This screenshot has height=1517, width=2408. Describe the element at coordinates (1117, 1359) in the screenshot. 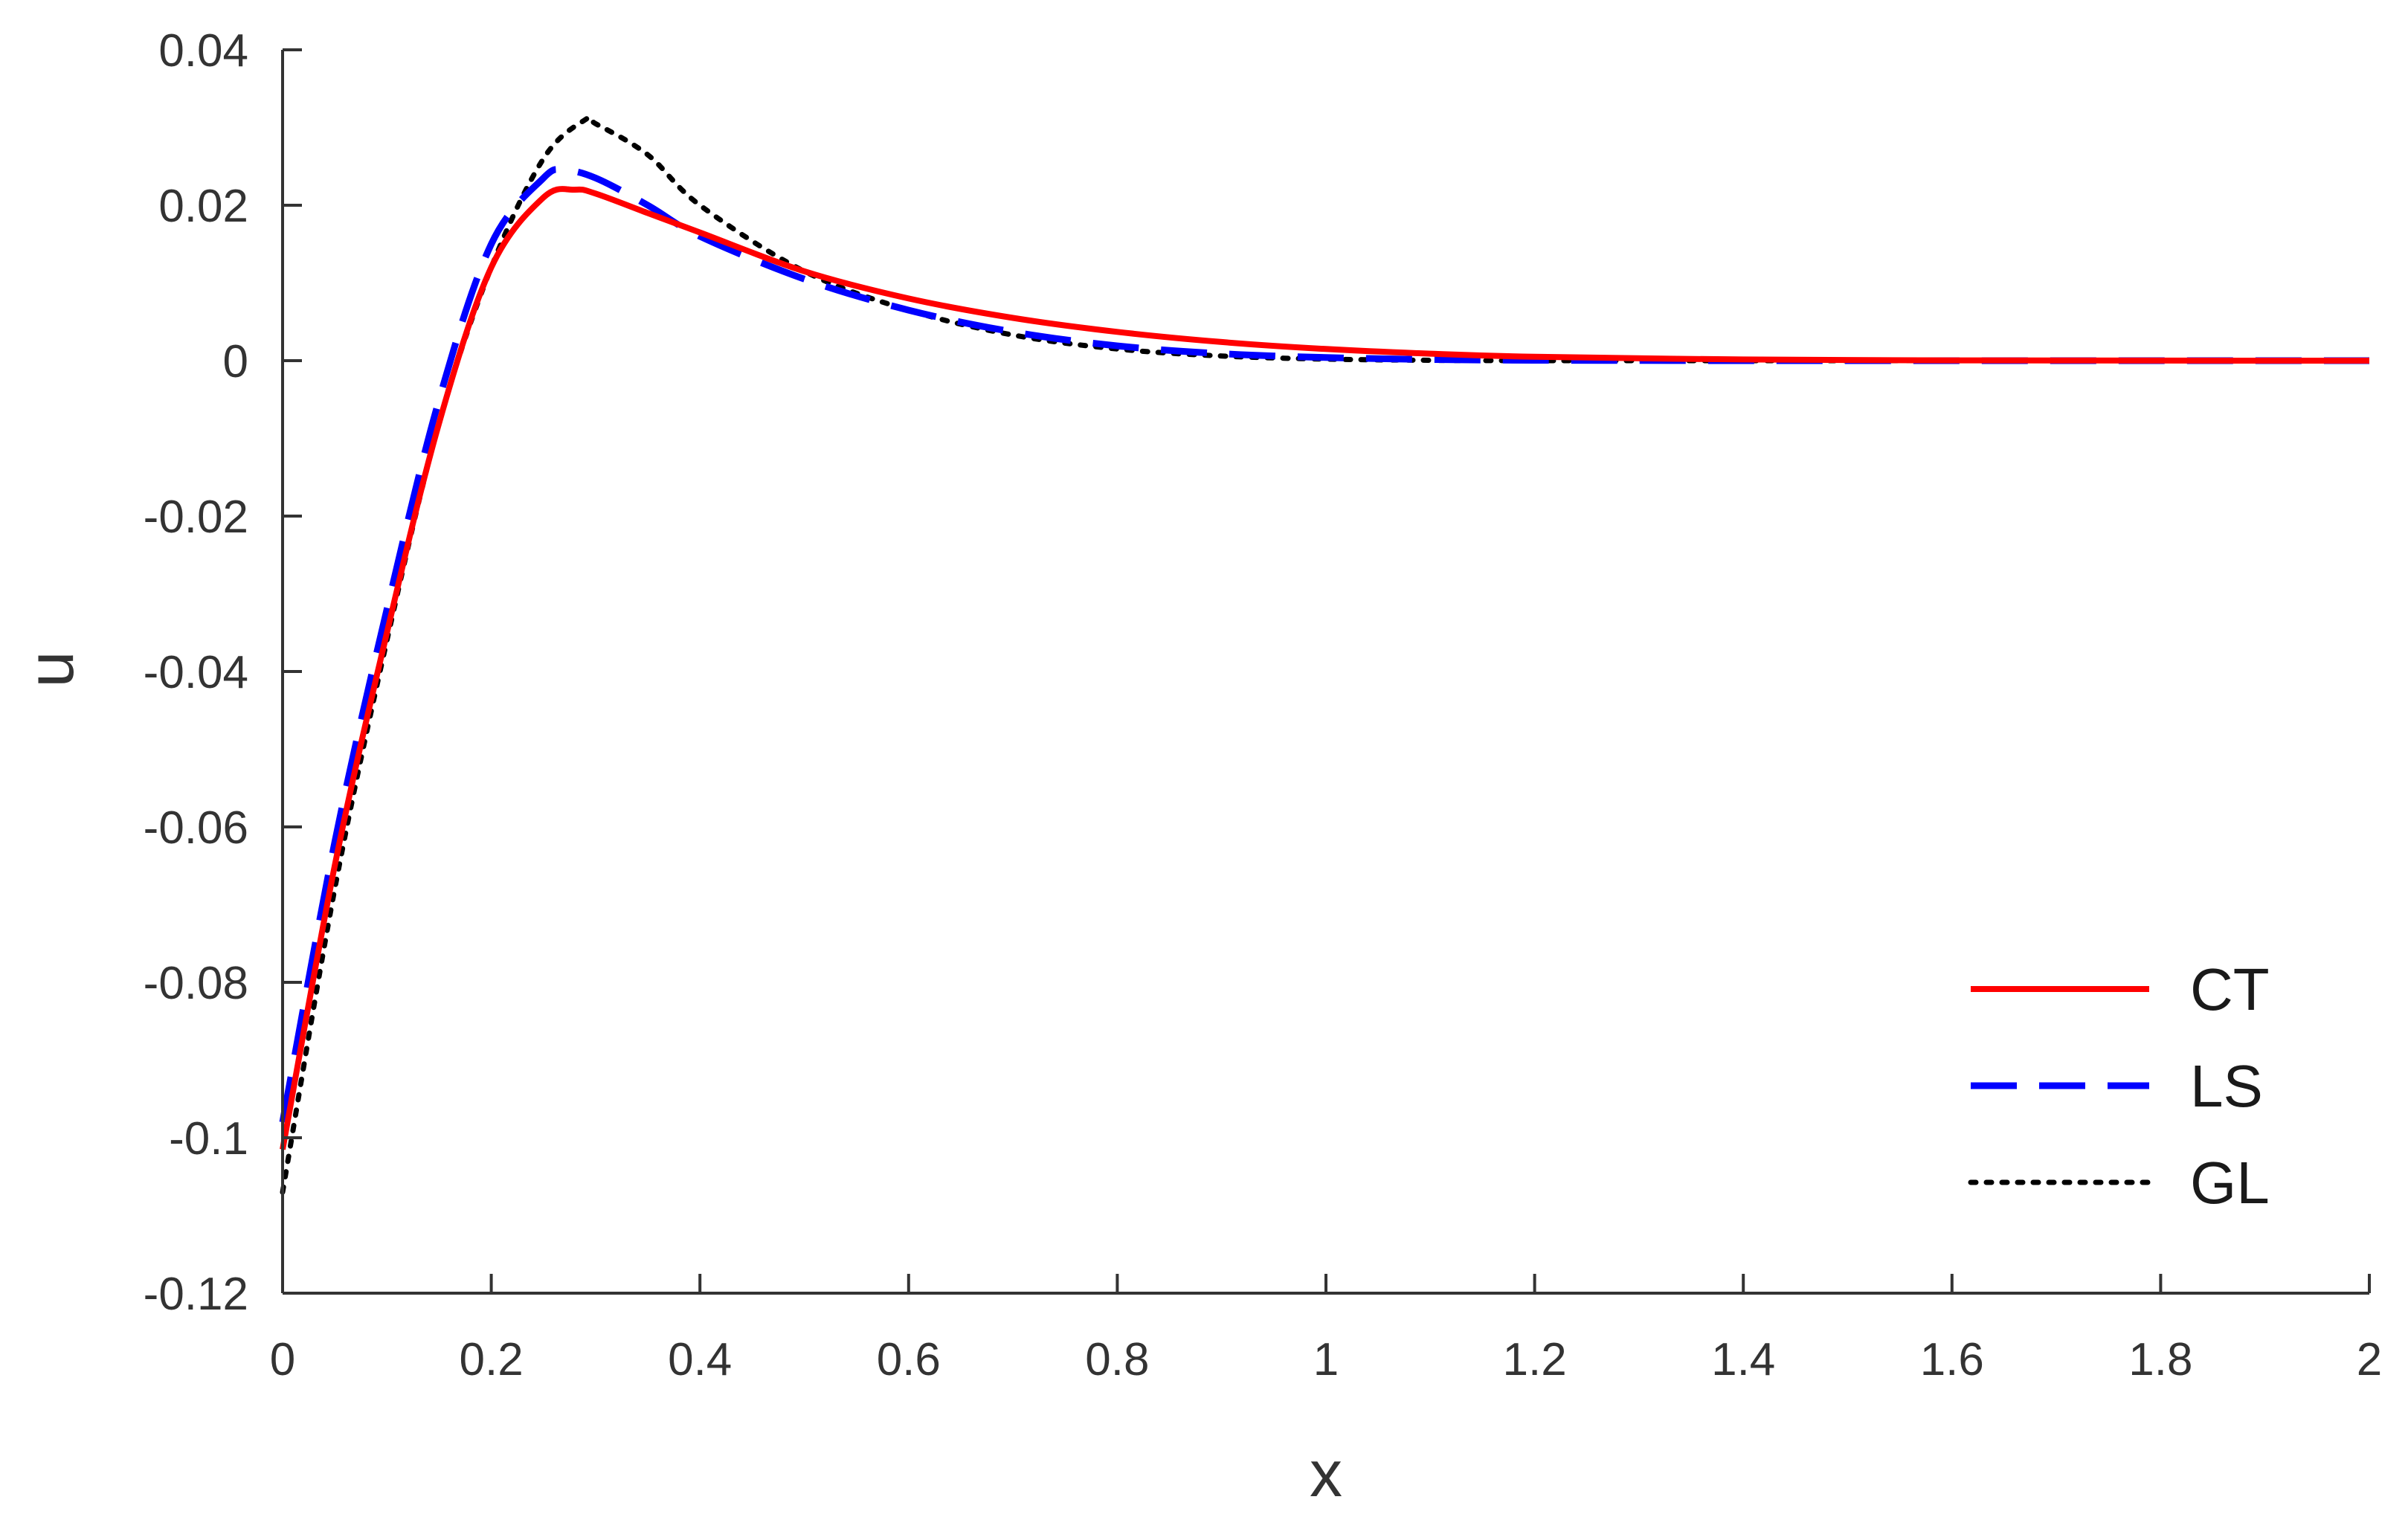

I see `x-tick-label: 0.8` at that location.